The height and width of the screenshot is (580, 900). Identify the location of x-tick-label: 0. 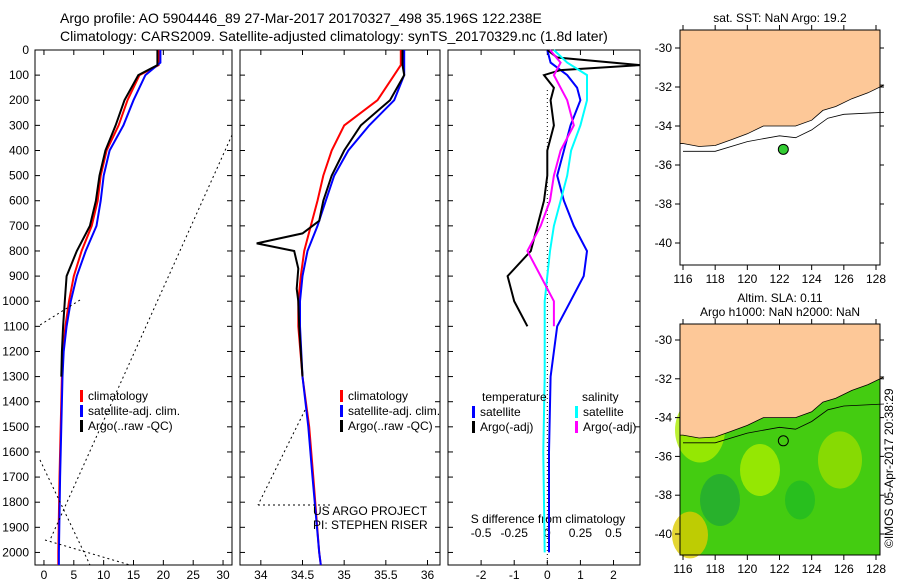
(547, 574).